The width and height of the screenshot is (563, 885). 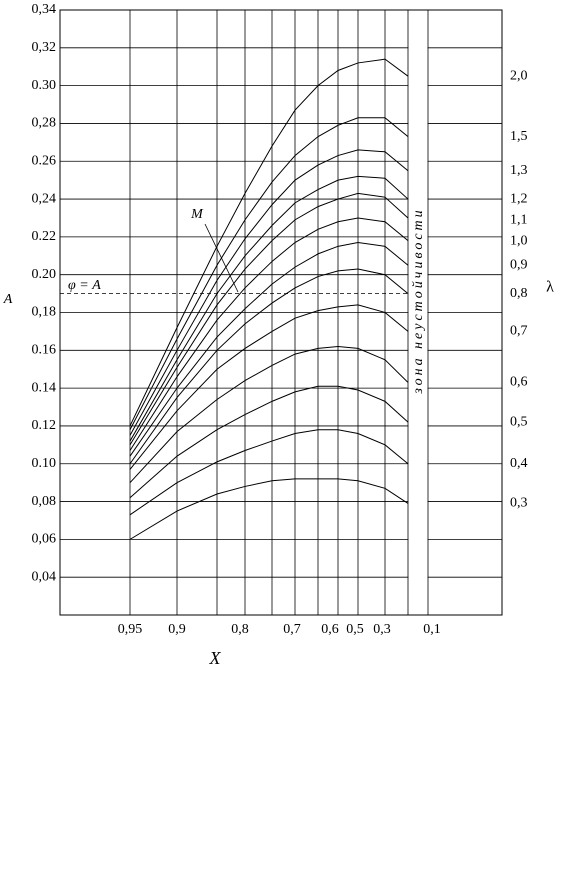 What do you see at coordinates (44, 576) in the screenshot?
I see `y-tick-label: 0,04` at bounding box center [44, 576].